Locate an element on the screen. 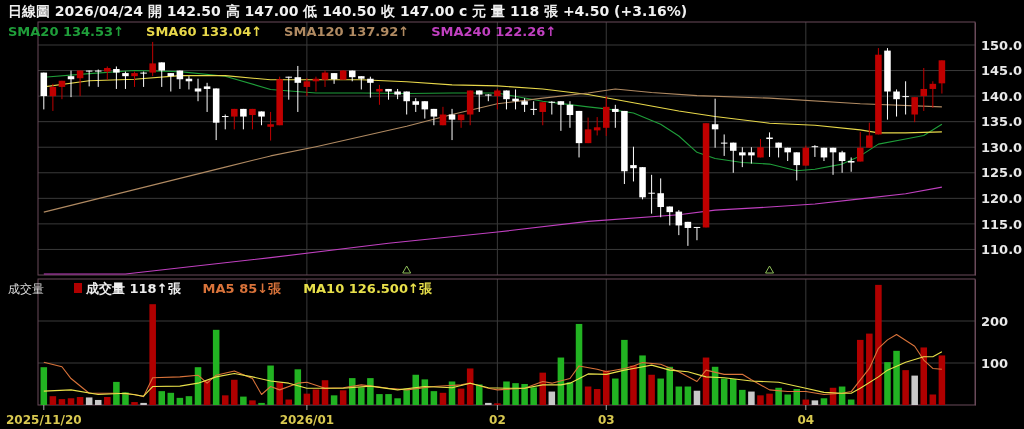  y-tick-label: 120.0 is located at coordinates (1002, 198).